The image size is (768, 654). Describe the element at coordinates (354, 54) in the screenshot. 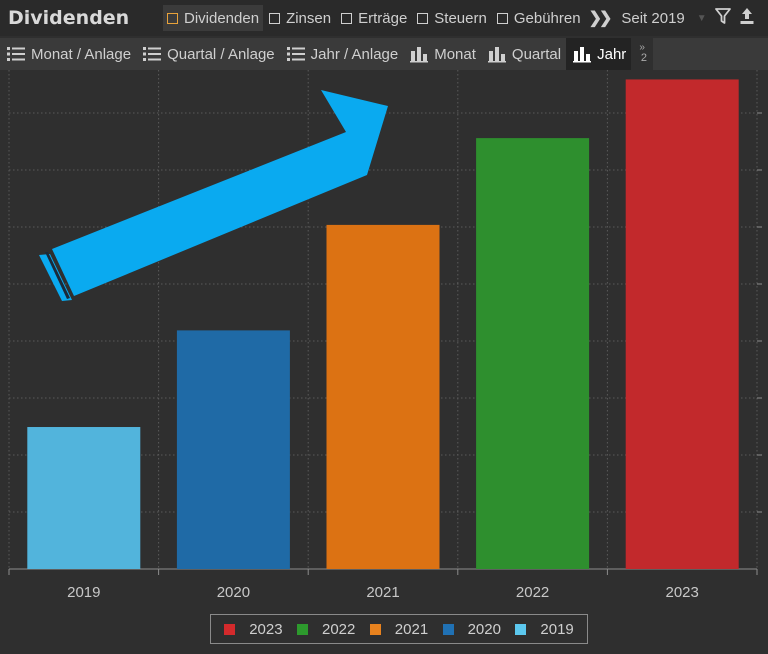

I see `tab-label: Jahr / Anlage` at that location.